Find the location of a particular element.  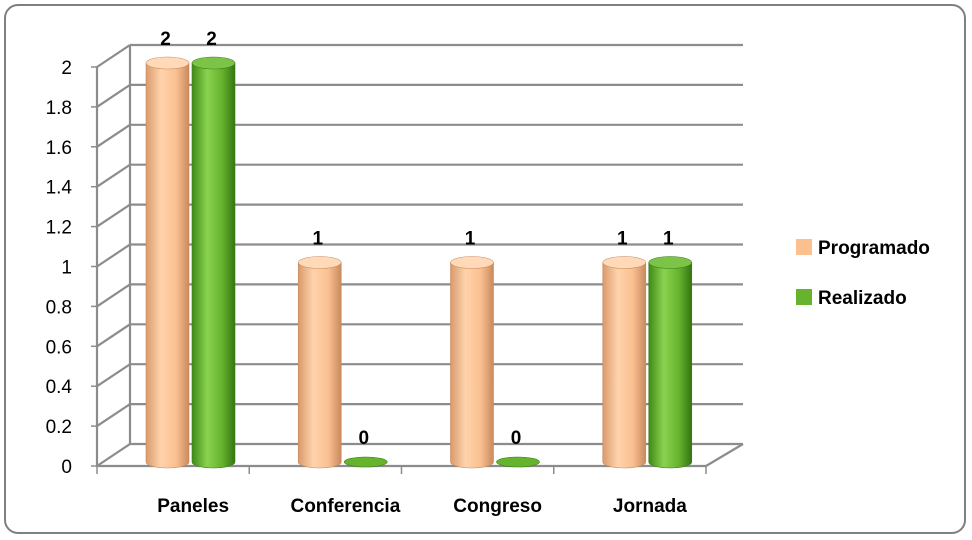

bar-realizado-jornada is located at coordinates (670, 362).